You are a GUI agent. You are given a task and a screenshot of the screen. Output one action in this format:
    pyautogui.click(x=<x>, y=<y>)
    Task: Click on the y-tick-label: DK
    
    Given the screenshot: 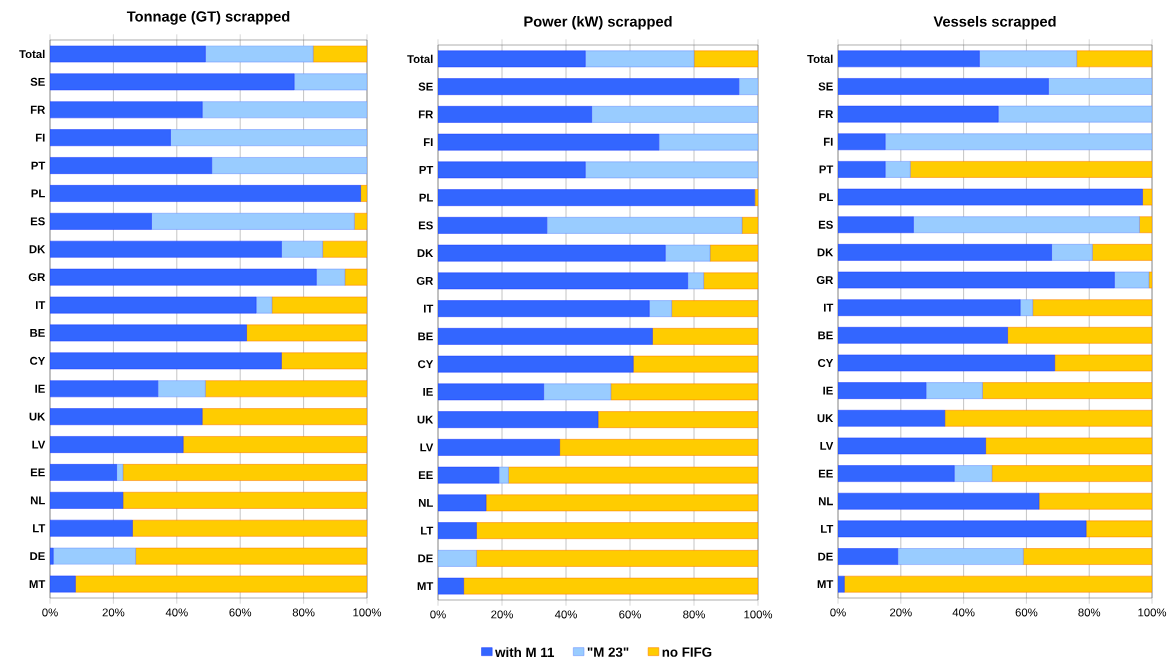 What is the action you would take?
    pyautogui.click(x=425, y=253)
    